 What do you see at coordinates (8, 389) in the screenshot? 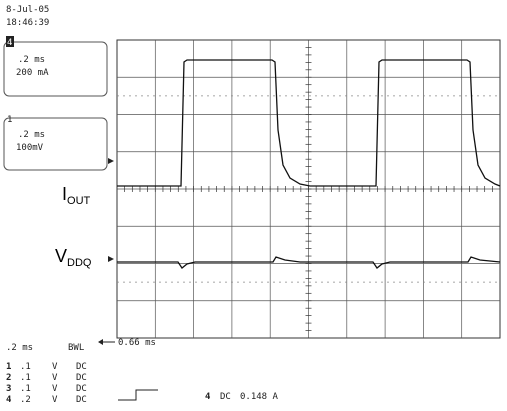
I see `channel-field: 3` at bounding box center [8, 389].